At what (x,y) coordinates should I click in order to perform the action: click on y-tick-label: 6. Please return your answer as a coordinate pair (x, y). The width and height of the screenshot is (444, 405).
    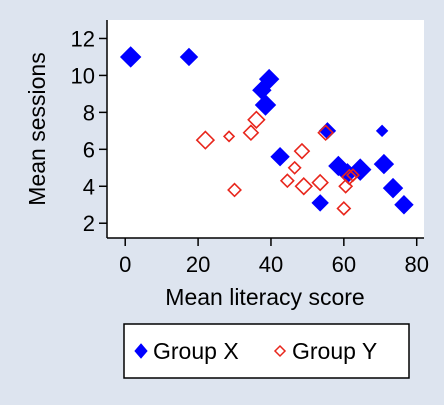
    Looking at the image, I should click on (89, 149).